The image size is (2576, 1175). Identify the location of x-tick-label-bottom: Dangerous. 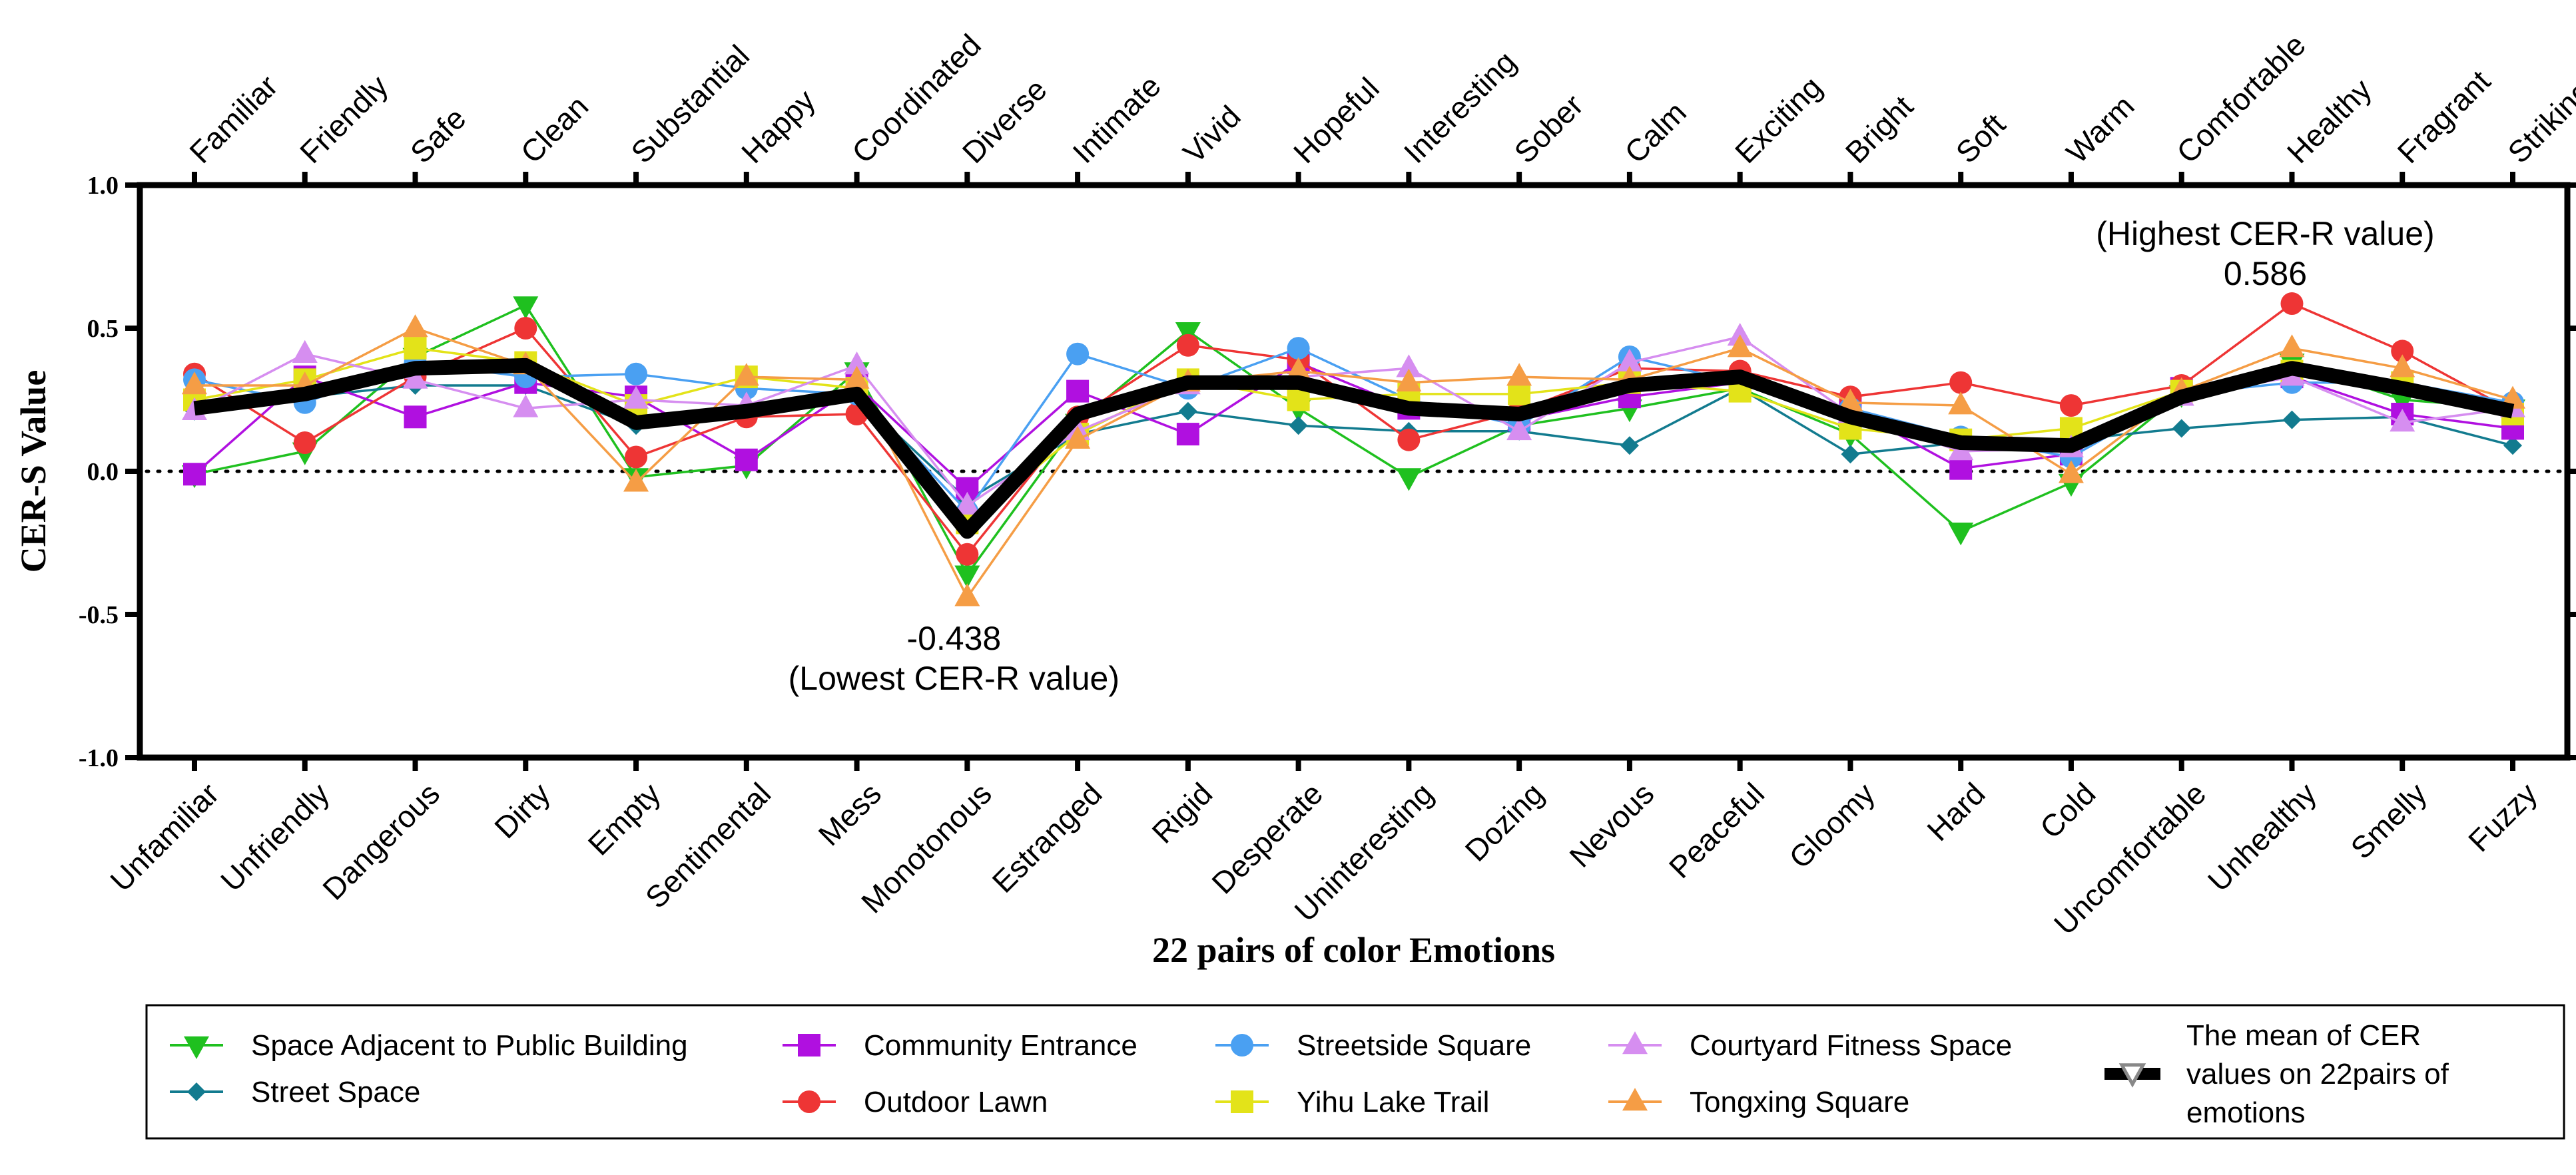
(381, 841).